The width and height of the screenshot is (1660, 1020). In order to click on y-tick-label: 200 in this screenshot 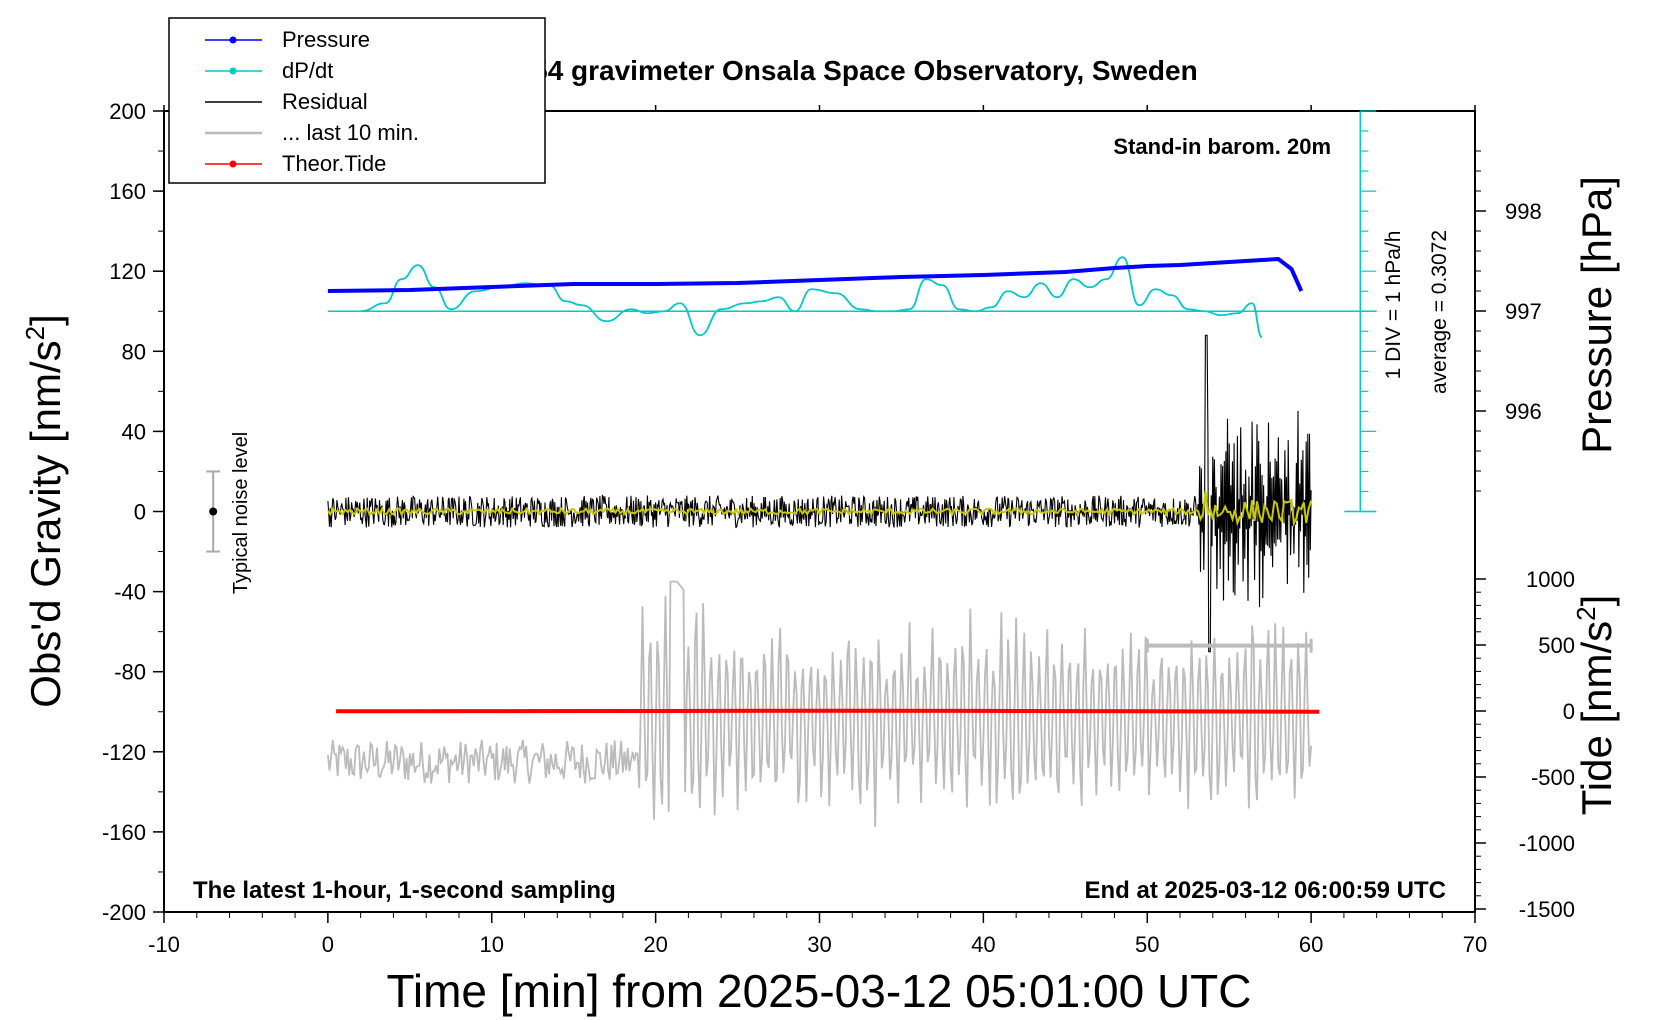, I will do `click(127, 111)`.